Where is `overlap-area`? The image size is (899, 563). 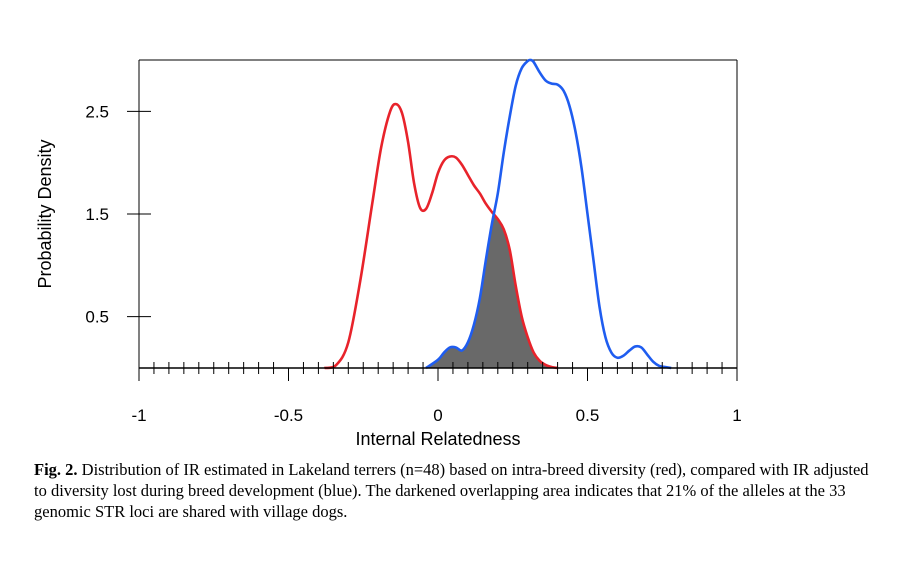
overlap-area is located at coordinates (491, 291).